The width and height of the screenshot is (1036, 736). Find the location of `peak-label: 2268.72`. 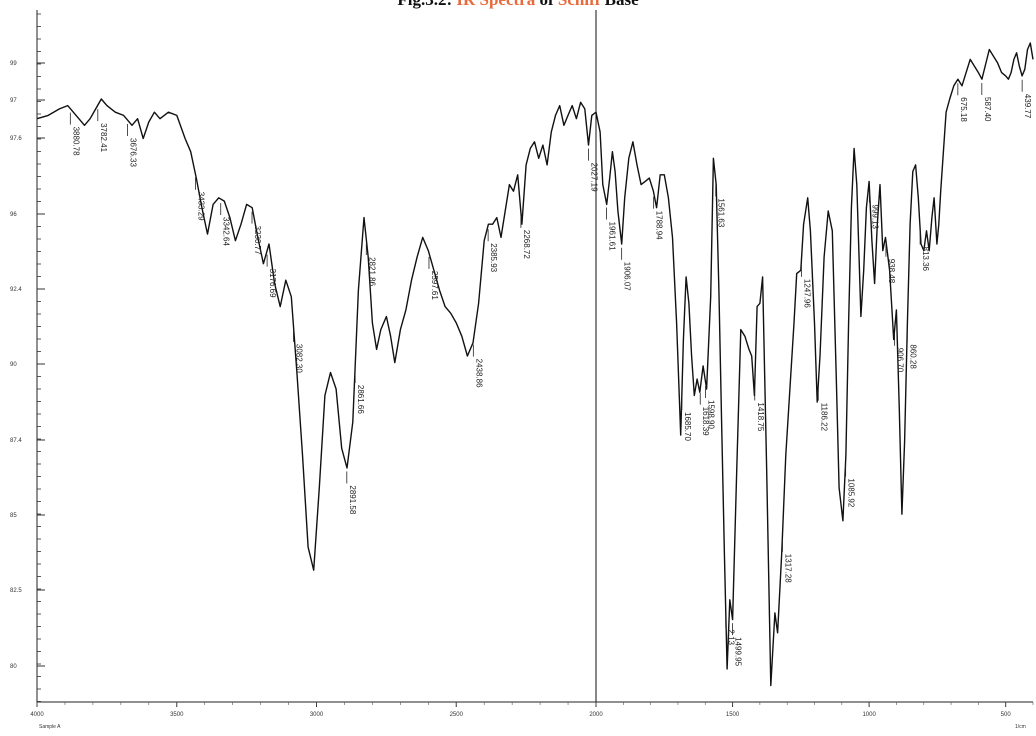

peak-label: 2268.72 is located at coordinates (526, 244).